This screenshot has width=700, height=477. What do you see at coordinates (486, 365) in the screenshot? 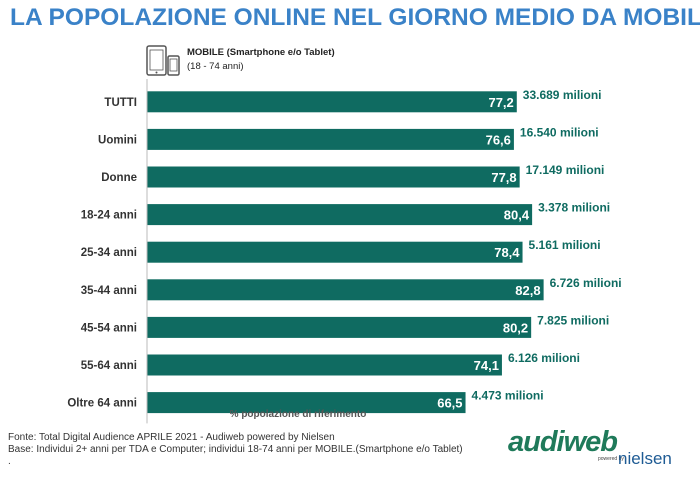
I see `data-label: 74,1` at bounding box center [486, 365].